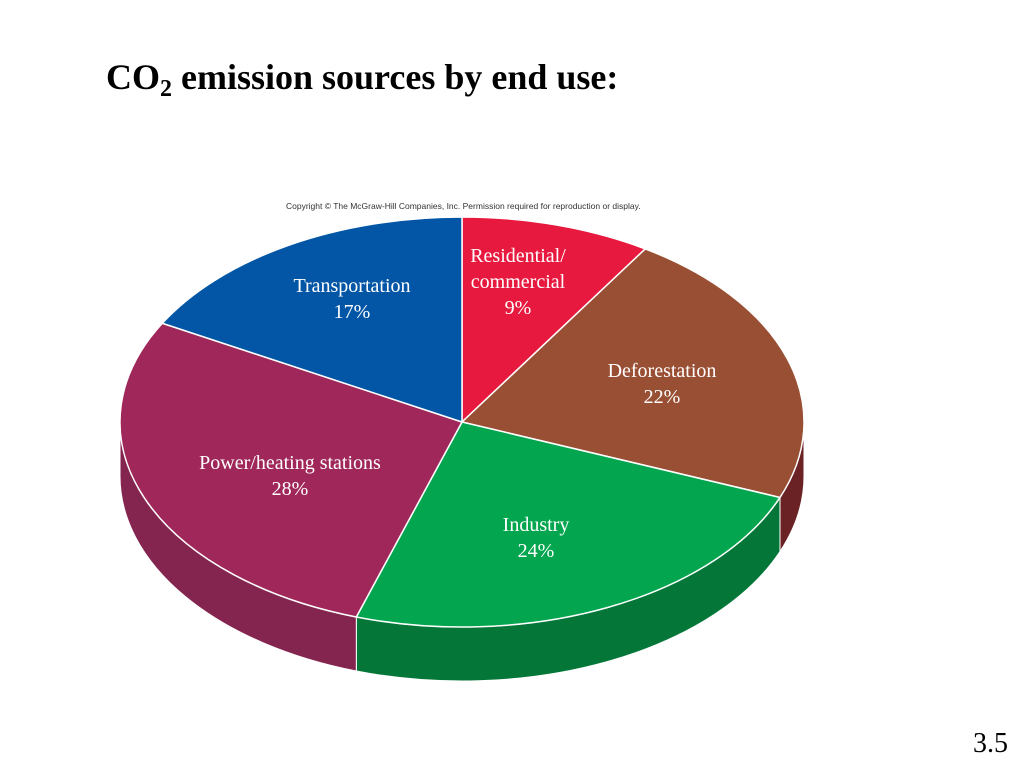 Image resolution: width=1024 pixels, height=768 pixels. I want to click on slide-number: 3.5, so click(990, 743).